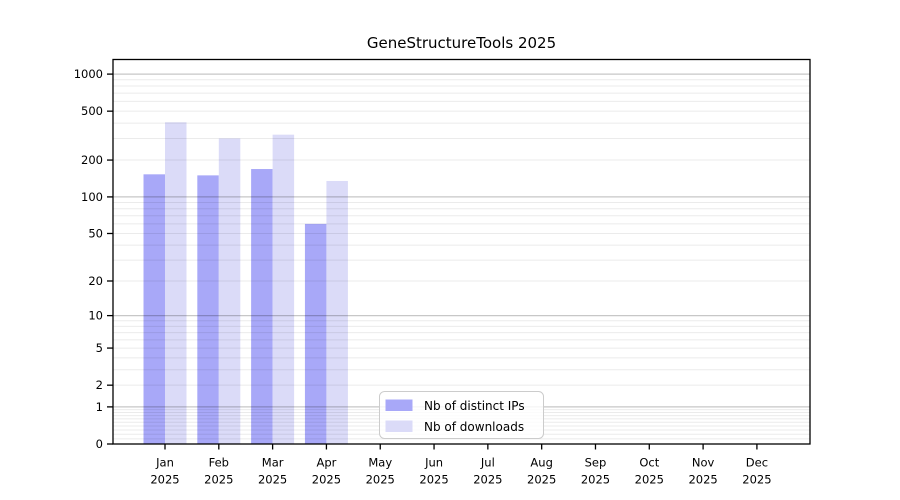  I want to click on x-tick-label-month: Jun, so click(433, 463).